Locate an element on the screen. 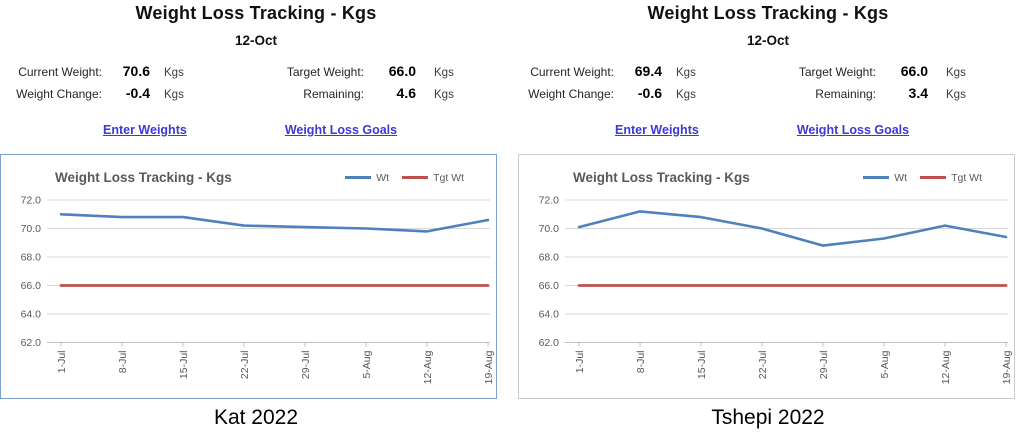 The height and width of the screenshot is (448, 1024). stat-remaining: Remaining: 4.6 Kgs is located at coordinates (364, 96).